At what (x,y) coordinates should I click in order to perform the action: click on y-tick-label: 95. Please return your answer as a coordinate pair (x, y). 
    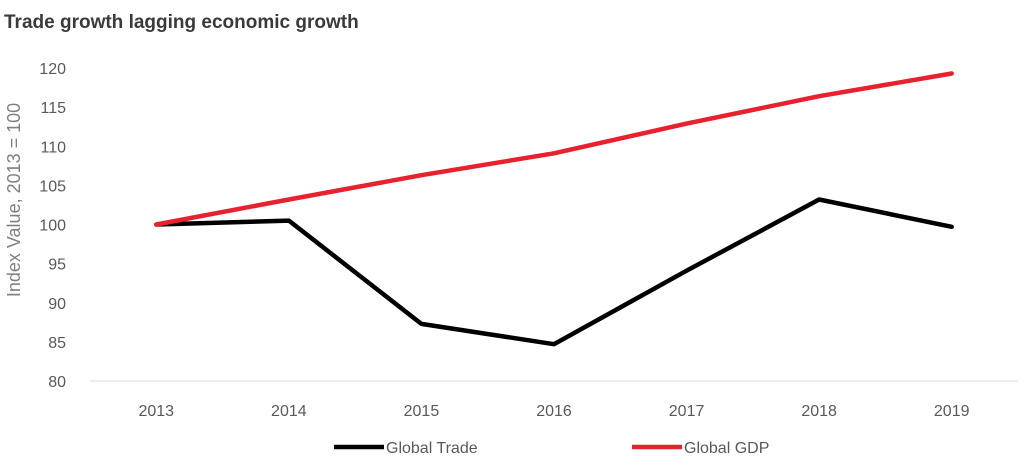
    Looking at the image, I should click on (57, 265).